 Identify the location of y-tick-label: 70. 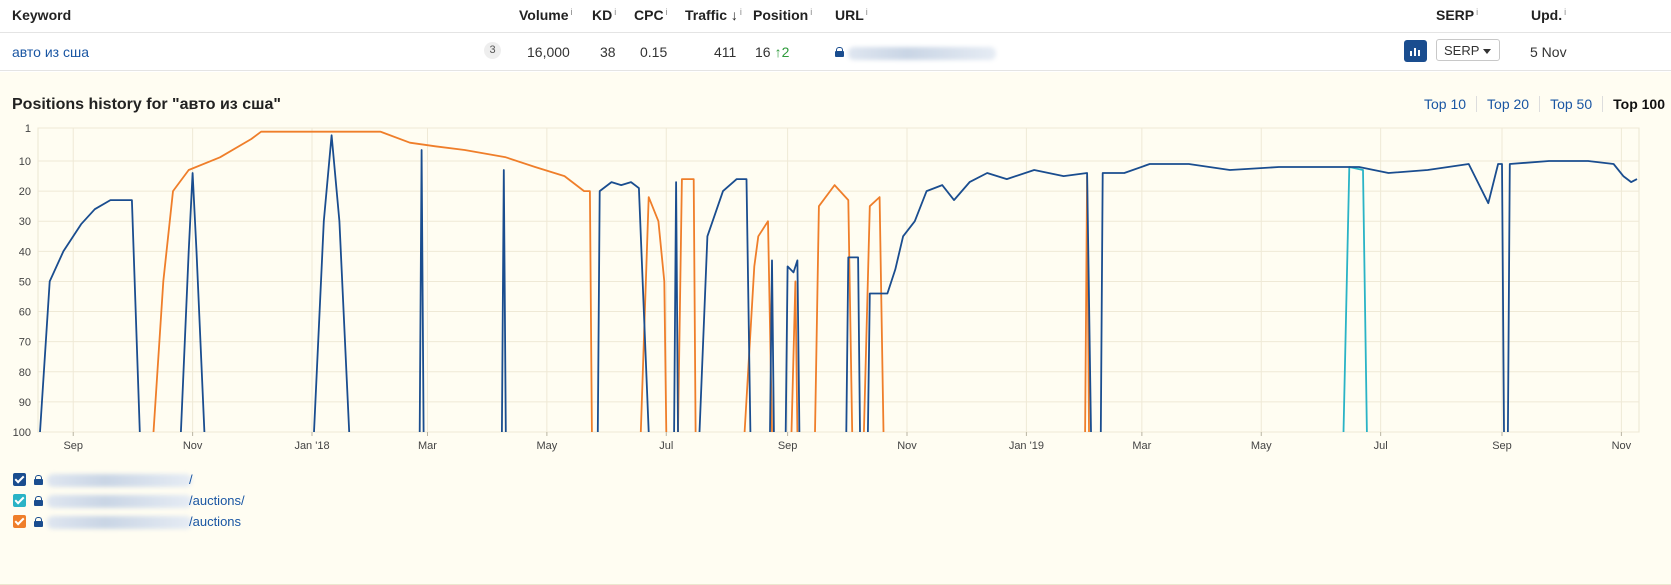
(25, 343).